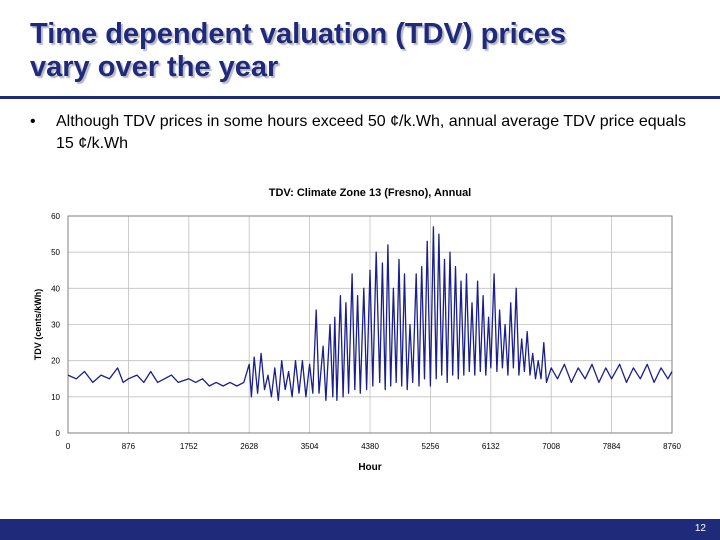 The width and height of the screenshot is (720, 540). Describe the element at coordinates (310, 446) in the screenshot. I see `x-tick-label: 3504` at that location.